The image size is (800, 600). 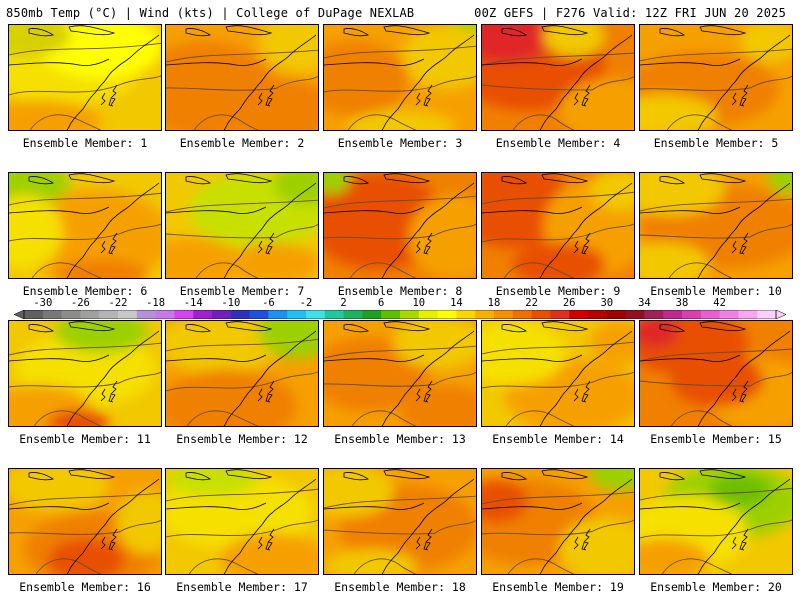 What do you see at coordinates (644, 303) in the screenshot?
I see `colorbar-tick-label: 34` at bounding box center [644, 303].